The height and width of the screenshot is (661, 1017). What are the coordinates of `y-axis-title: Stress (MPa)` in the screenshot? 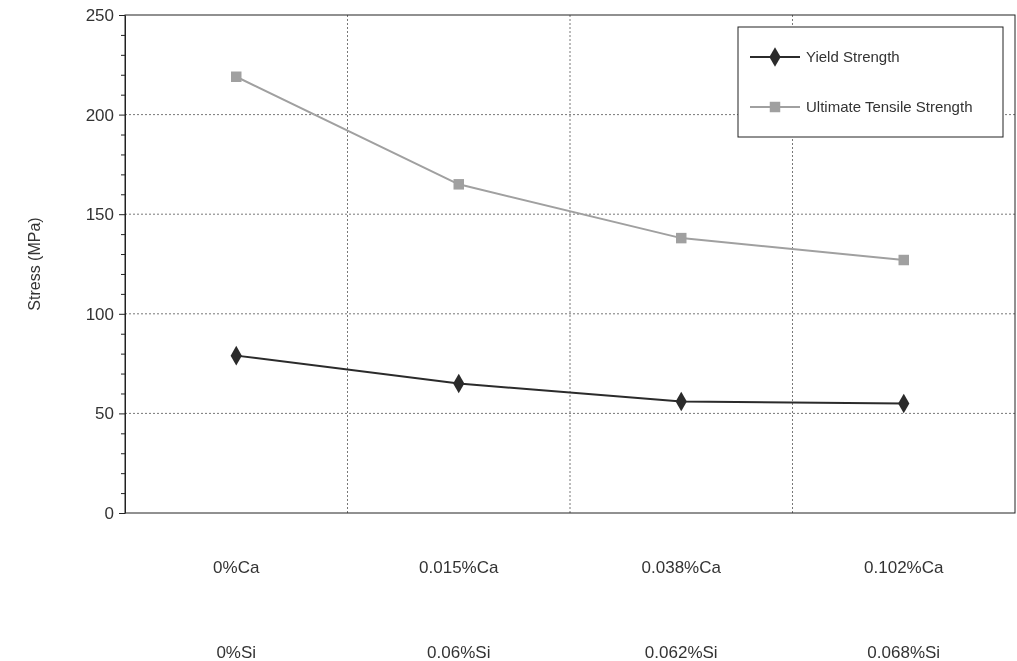 It's located at (34, 264).